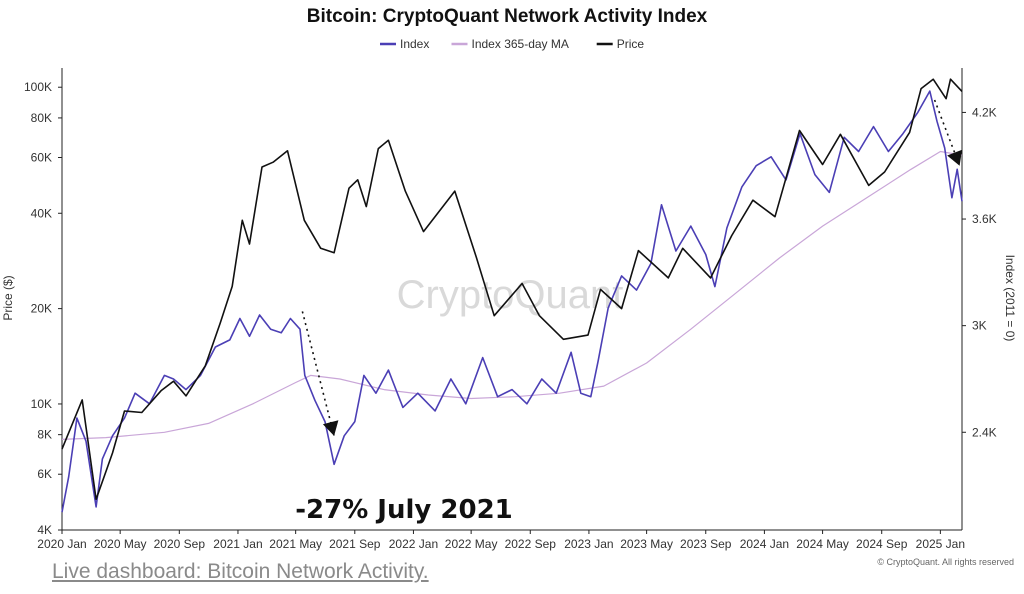 The height and width of the screenshot is (594, 1024). What do you see at coordinates (44, 435) in the screenshot?
I see `y-left-tick-label: 8K` at bounding box center [44, 435].